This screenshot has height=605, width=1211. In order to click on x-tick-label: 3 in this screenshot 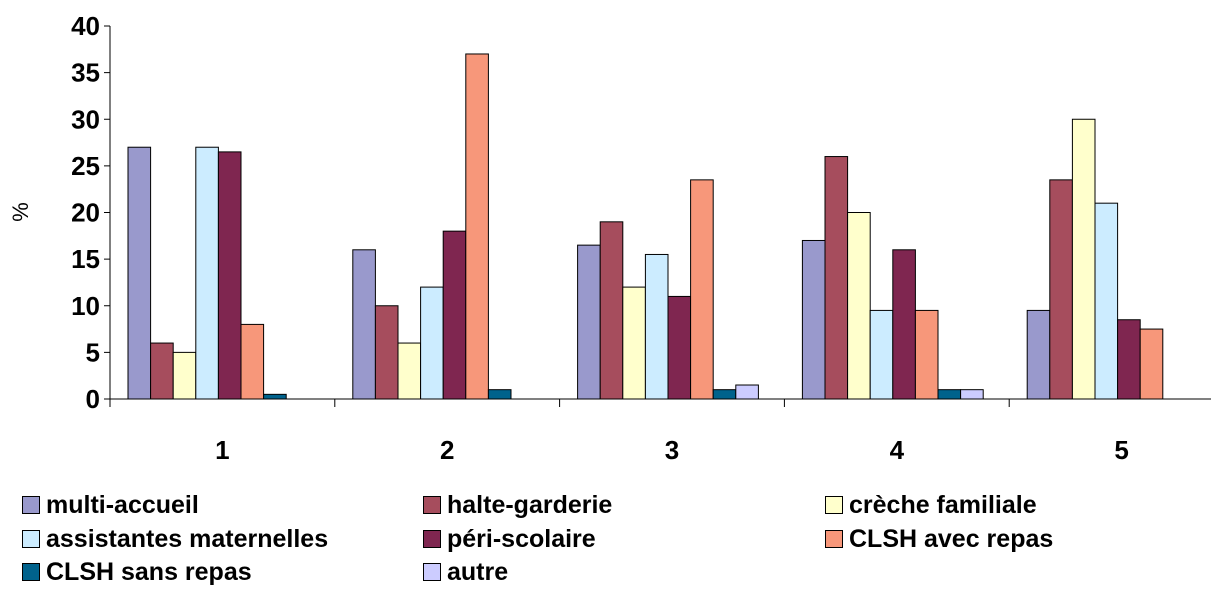, I will do `click(672, 450)`.